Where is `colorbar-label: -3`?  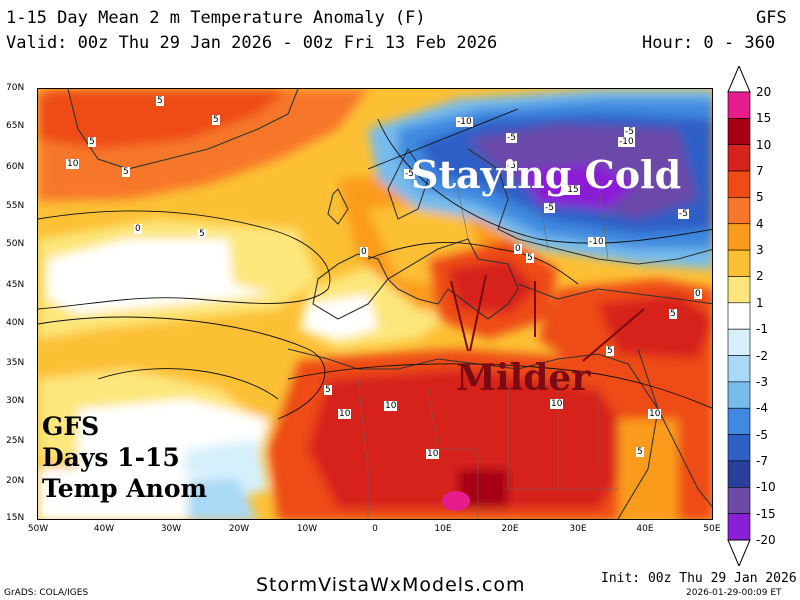 colorbar-label: -3 is located at coordinates (762, 381).